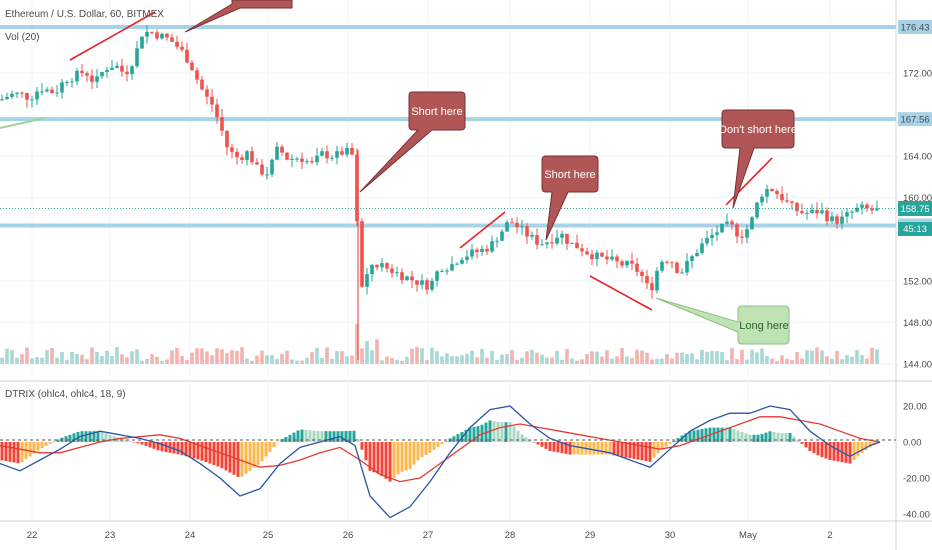  Describe the element at coordinates (238, 16) in the screenshot. I see `callout-top-left` at that location.